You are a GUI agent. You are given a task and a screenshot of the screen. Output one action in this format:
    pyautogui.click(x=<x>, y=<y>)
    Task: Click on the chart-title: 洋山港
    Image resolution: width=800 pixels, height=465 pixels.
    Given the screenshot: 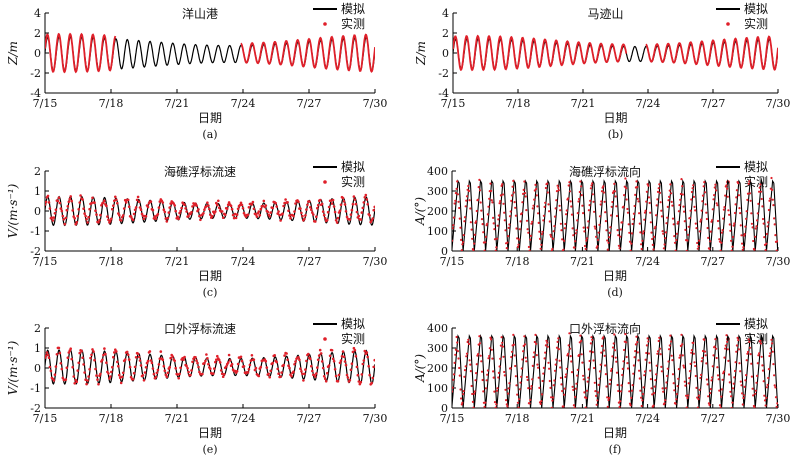 What is the action you would take?
    pyautogui.click(x=200, y=13)
    